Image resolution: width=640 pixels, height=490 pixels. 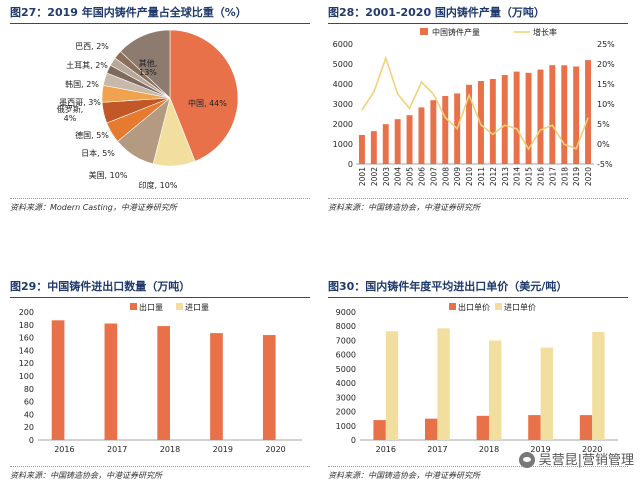 I want to click on y-tick-label: 5000, so click(x=346, y=369).